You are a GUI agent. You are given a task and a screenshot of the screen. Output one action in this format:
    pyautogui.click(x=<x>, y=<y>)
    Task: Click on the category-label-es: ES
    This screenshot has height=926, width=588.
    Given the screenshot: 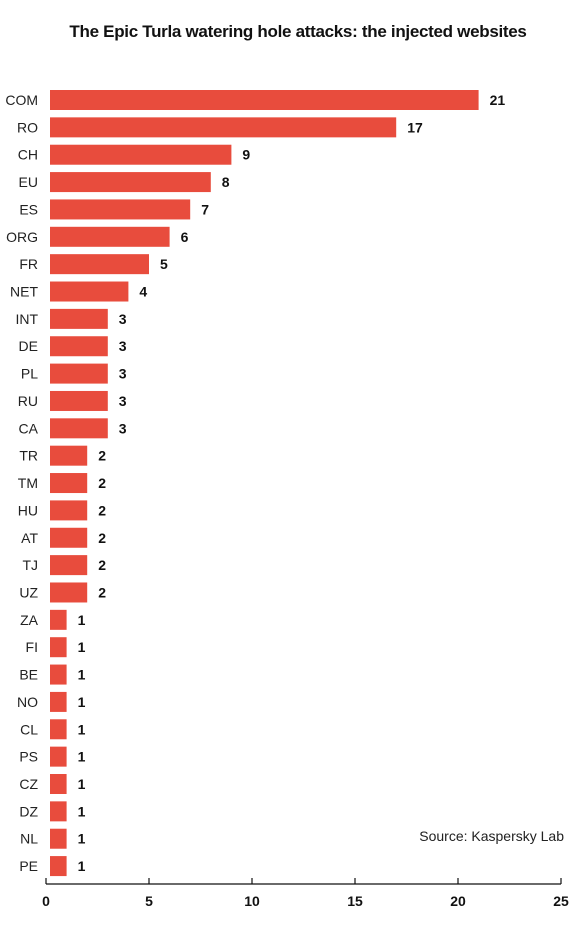 What is the action you would take?
    pyautogui.click(x=28, y=209)
    